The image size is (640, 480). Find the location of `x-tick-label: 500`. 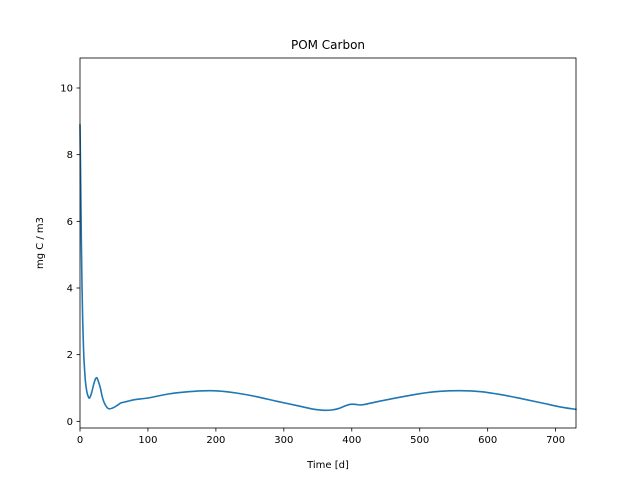

x-tick-label: 500 is located at coordinates (419, 440).